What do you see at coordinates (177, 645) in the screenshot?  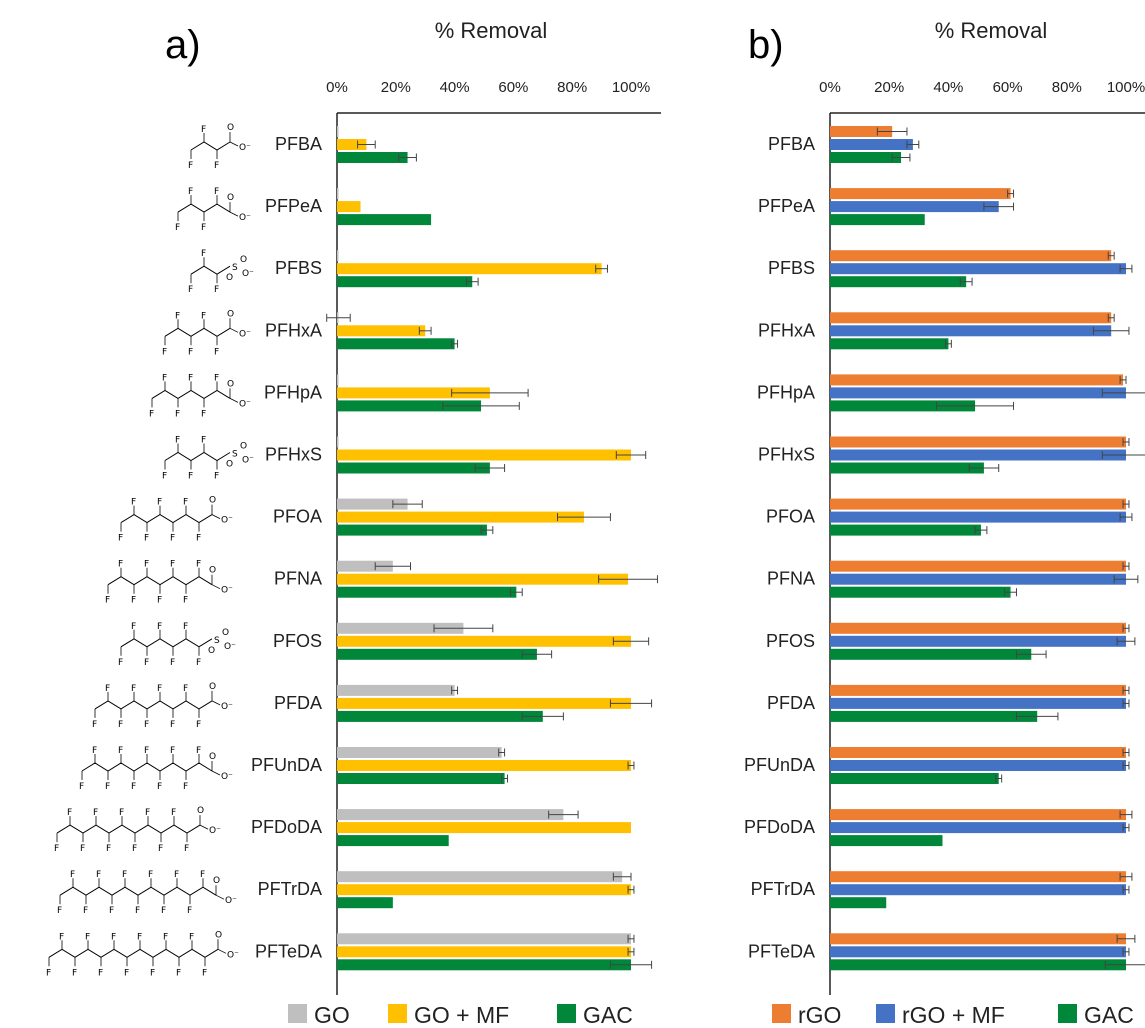 I see `structure-pfos: F F F F F F F SOO O⁻` at bounding box center [177, 645].